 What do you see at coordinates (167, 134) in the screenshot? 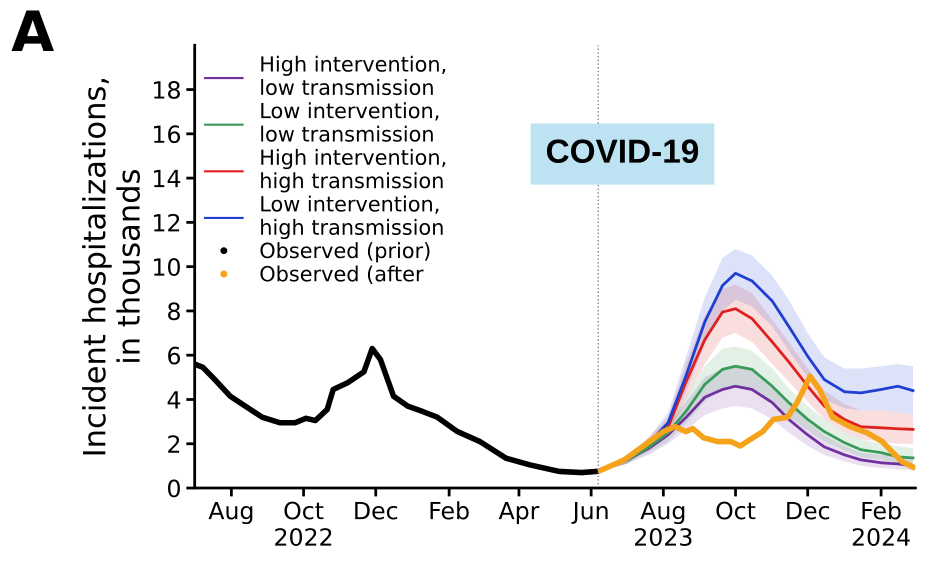
I see `y-tick-label: 16` at bounding box center [167, 134].